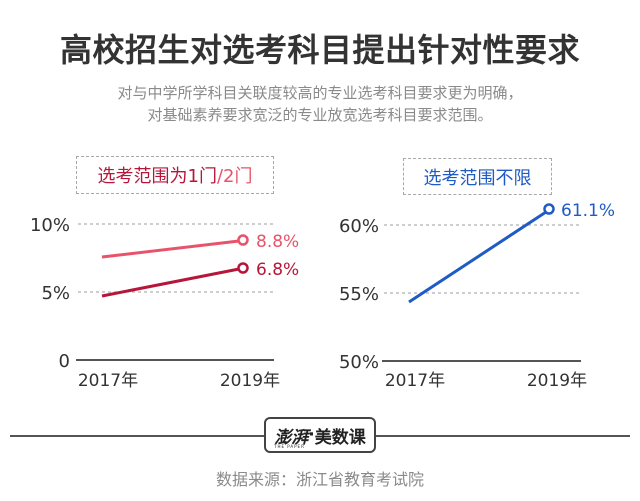  I want to click on y-tick-10: 10%, so click(50, 225).